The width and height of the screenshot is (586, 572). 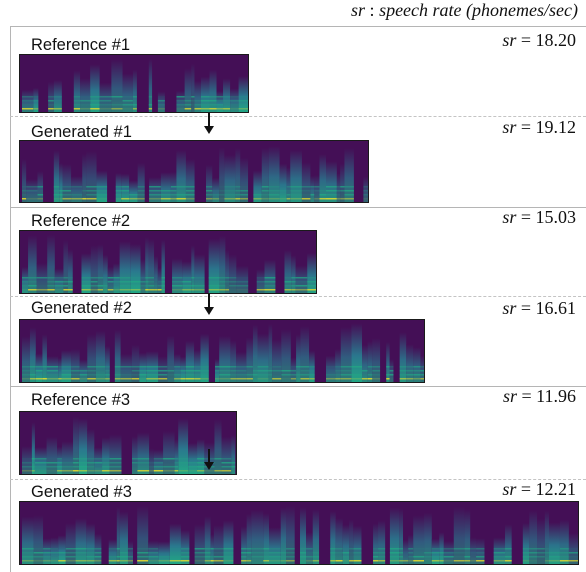 What do you see at coordinates (81, 492) in the screenshot?
I see `panel-label: Generated #3` at bounding box center [81, 492].